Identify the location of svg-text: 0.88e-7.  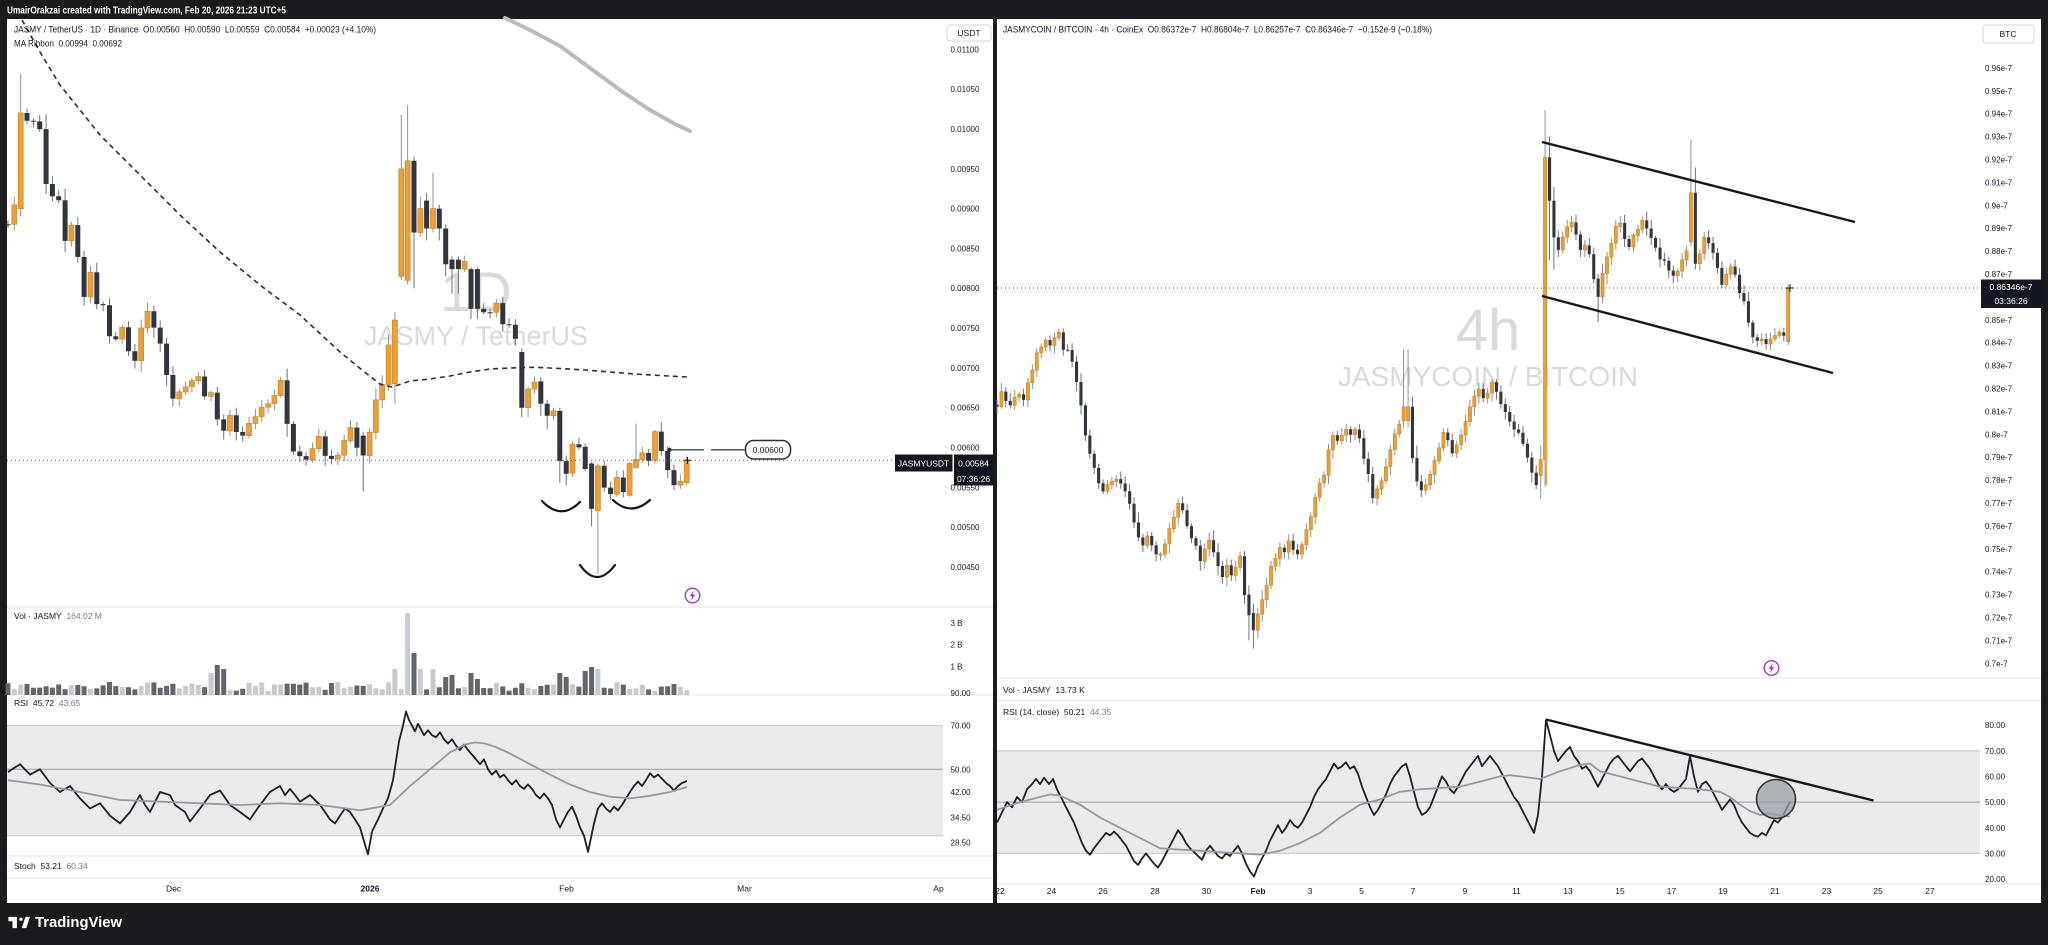
(1999, 251).